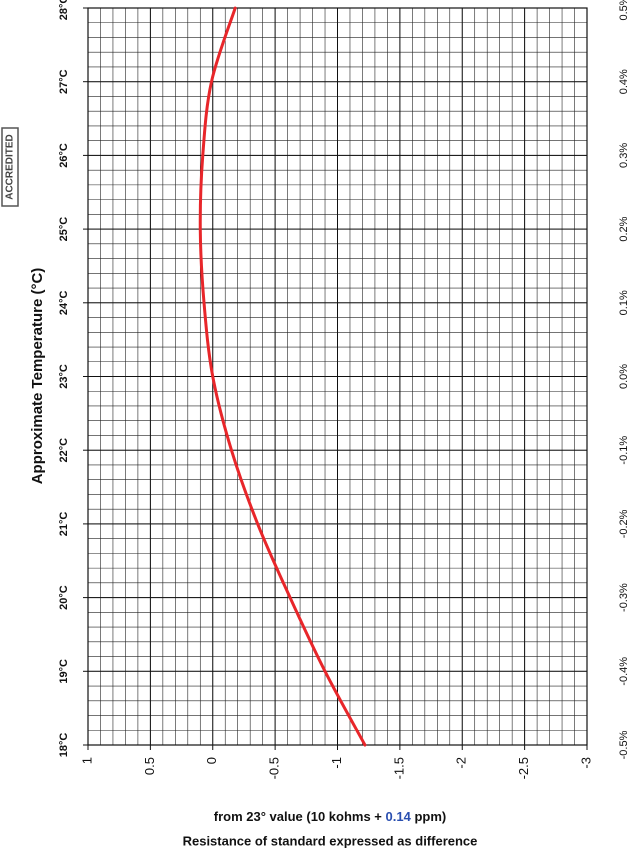 The width and height of the screenshot is (632, 861). What do you see at coordinates (64, 597) in the screenshot?
I see `temperature-tick-label: 20°C` at bounding box center [64, 597].